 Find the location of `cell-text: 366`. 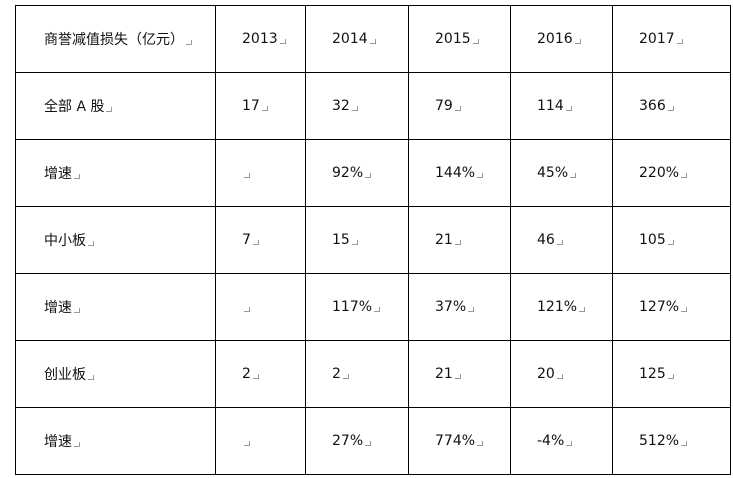

cell-text: 366 is located at coordinates (652, 106).